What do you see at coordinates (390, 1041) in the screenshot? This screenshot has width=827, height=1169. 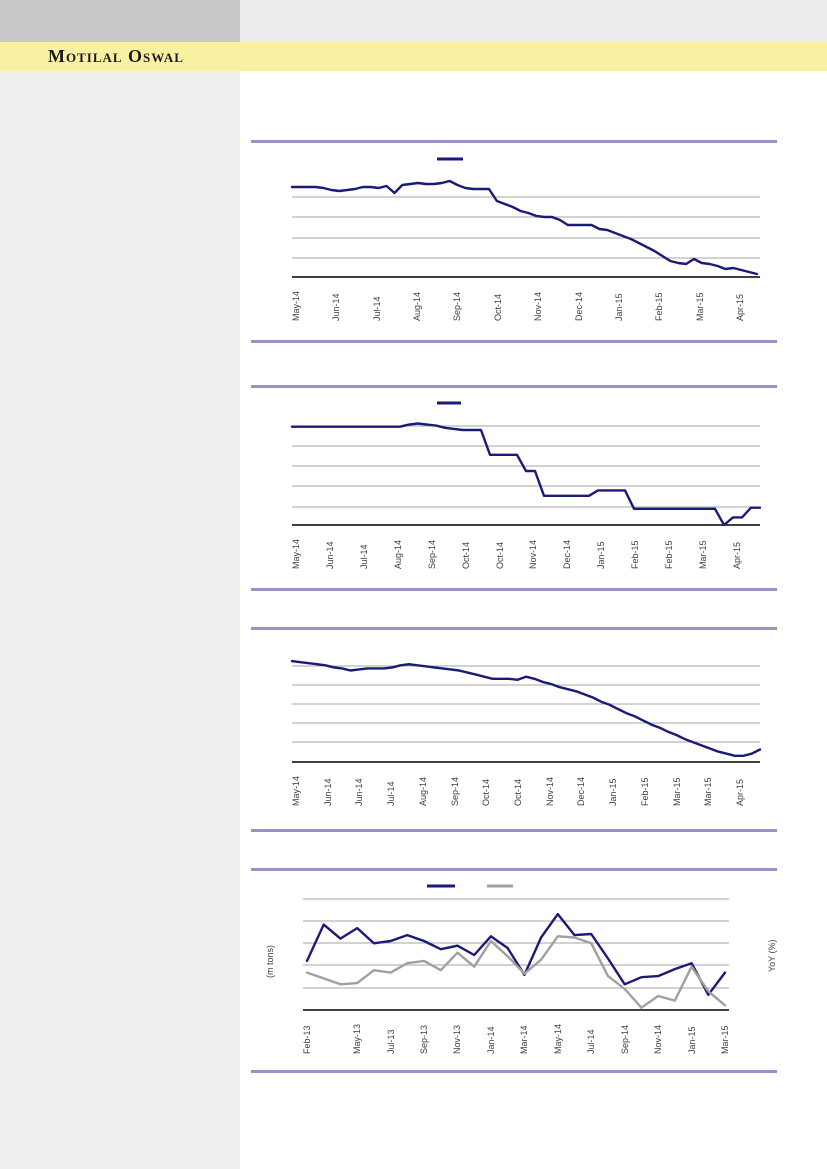 I see `x-tick-label: Jul-13` at bounding box center [390, 1041].